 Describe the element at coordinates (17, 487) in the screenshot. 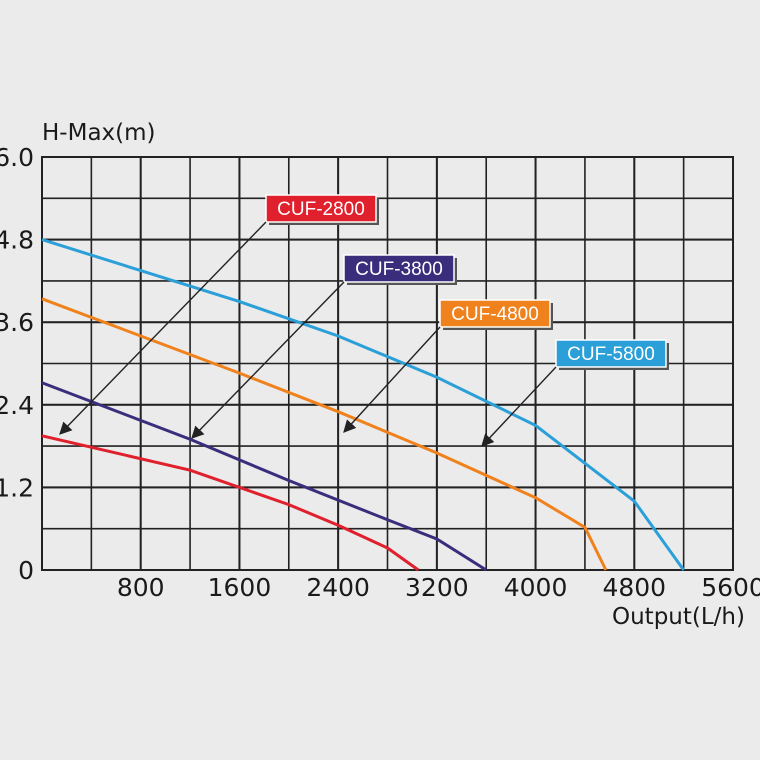

I see `y-tick-label: 1.2` at that location.